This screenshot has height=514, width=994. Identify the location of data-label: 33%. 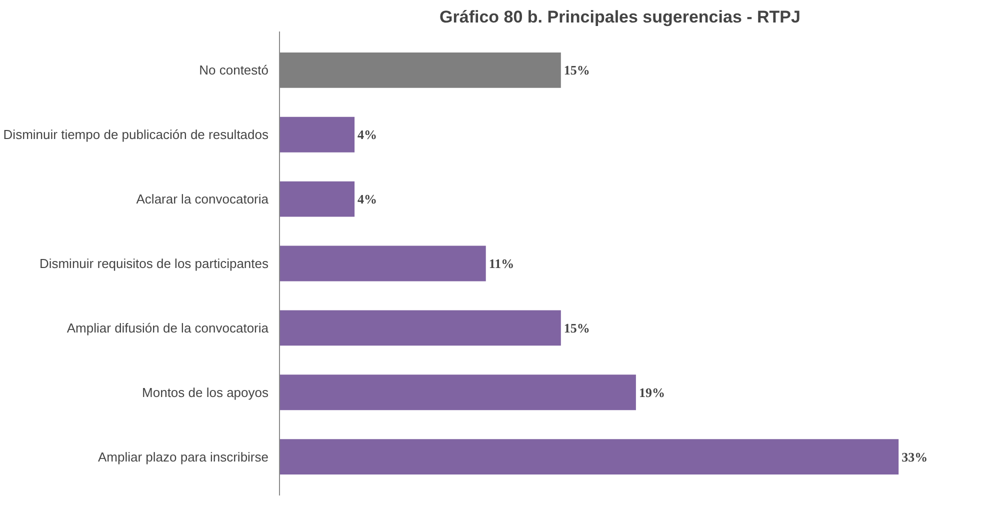
(915, 456).